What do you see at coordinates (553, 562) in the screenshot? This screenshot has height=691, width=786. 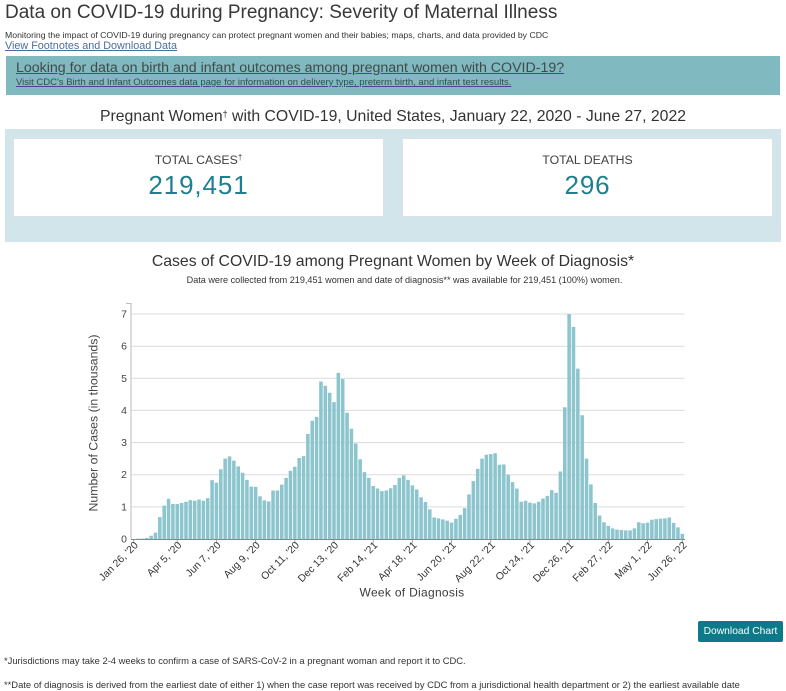 I see `svg-text: Dec 26, '21` at bounding box center [553, 562].